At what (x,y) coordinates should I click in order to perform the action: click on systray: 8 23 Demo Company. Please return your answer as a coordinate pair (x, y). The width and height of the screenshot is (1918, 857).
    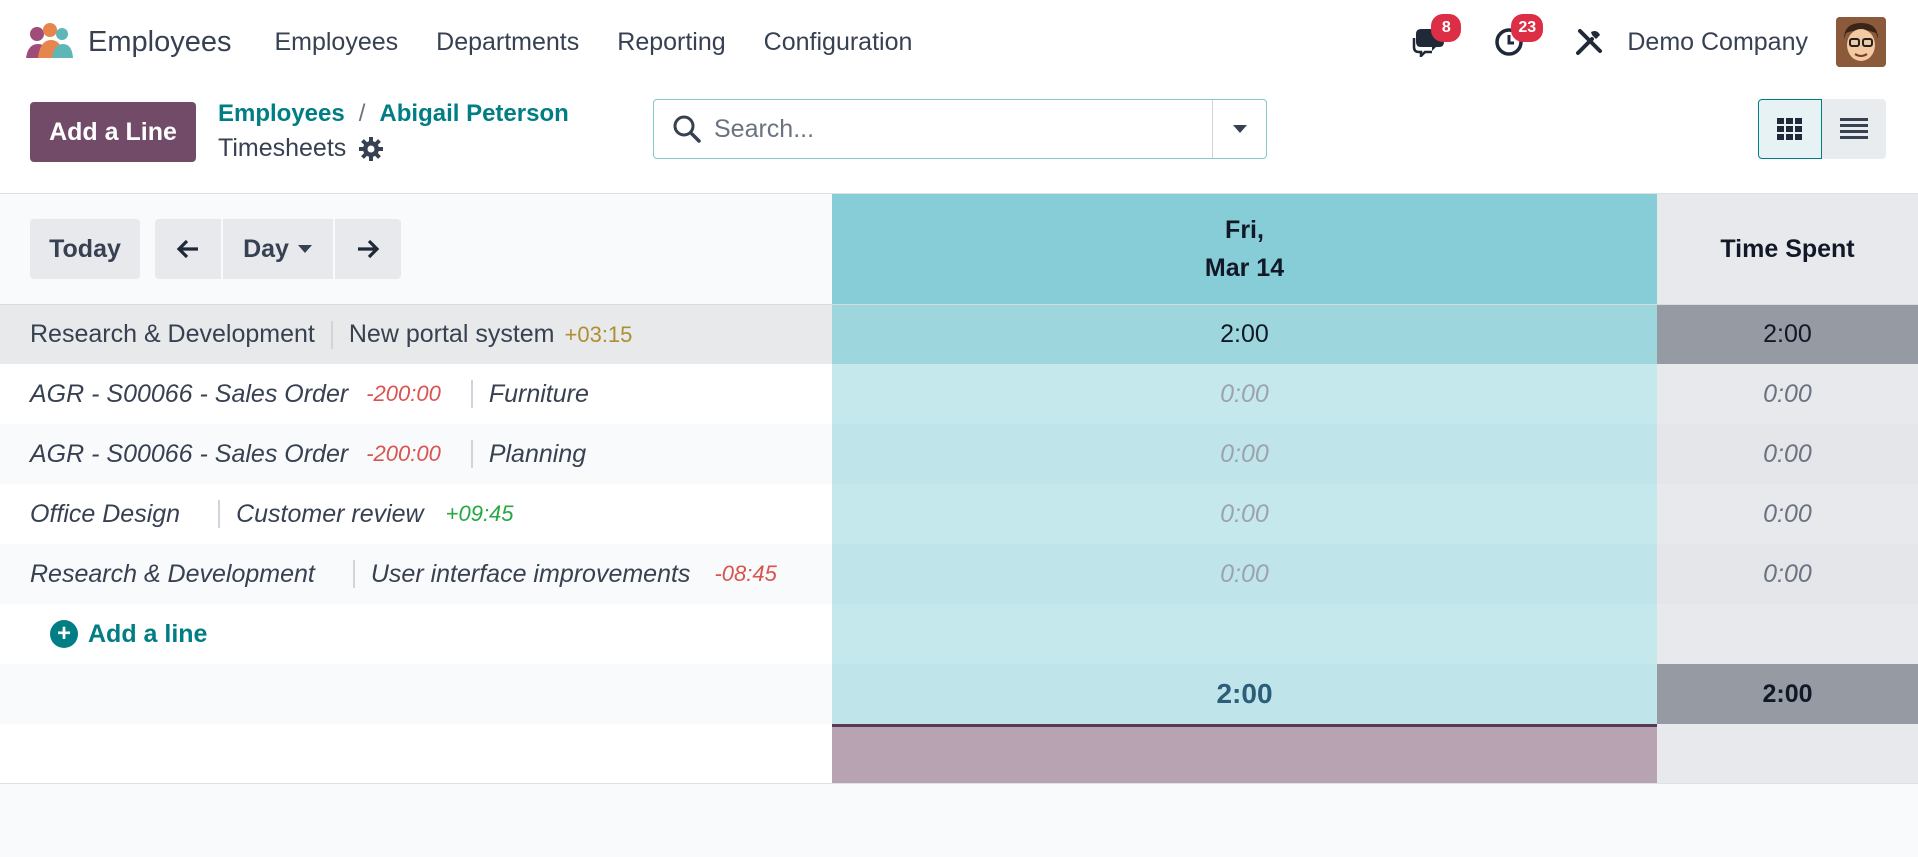
    Looking at the image, I should click on (1647, 42).